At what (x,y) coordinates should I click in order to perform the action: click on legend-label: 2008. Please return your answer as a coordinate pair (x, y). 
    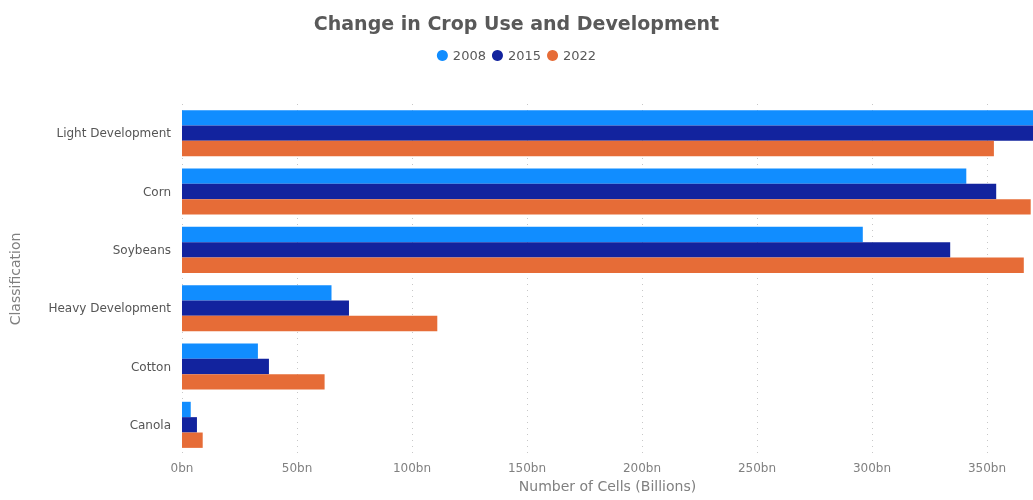
    Looking at the image, I should click on (469, 55).